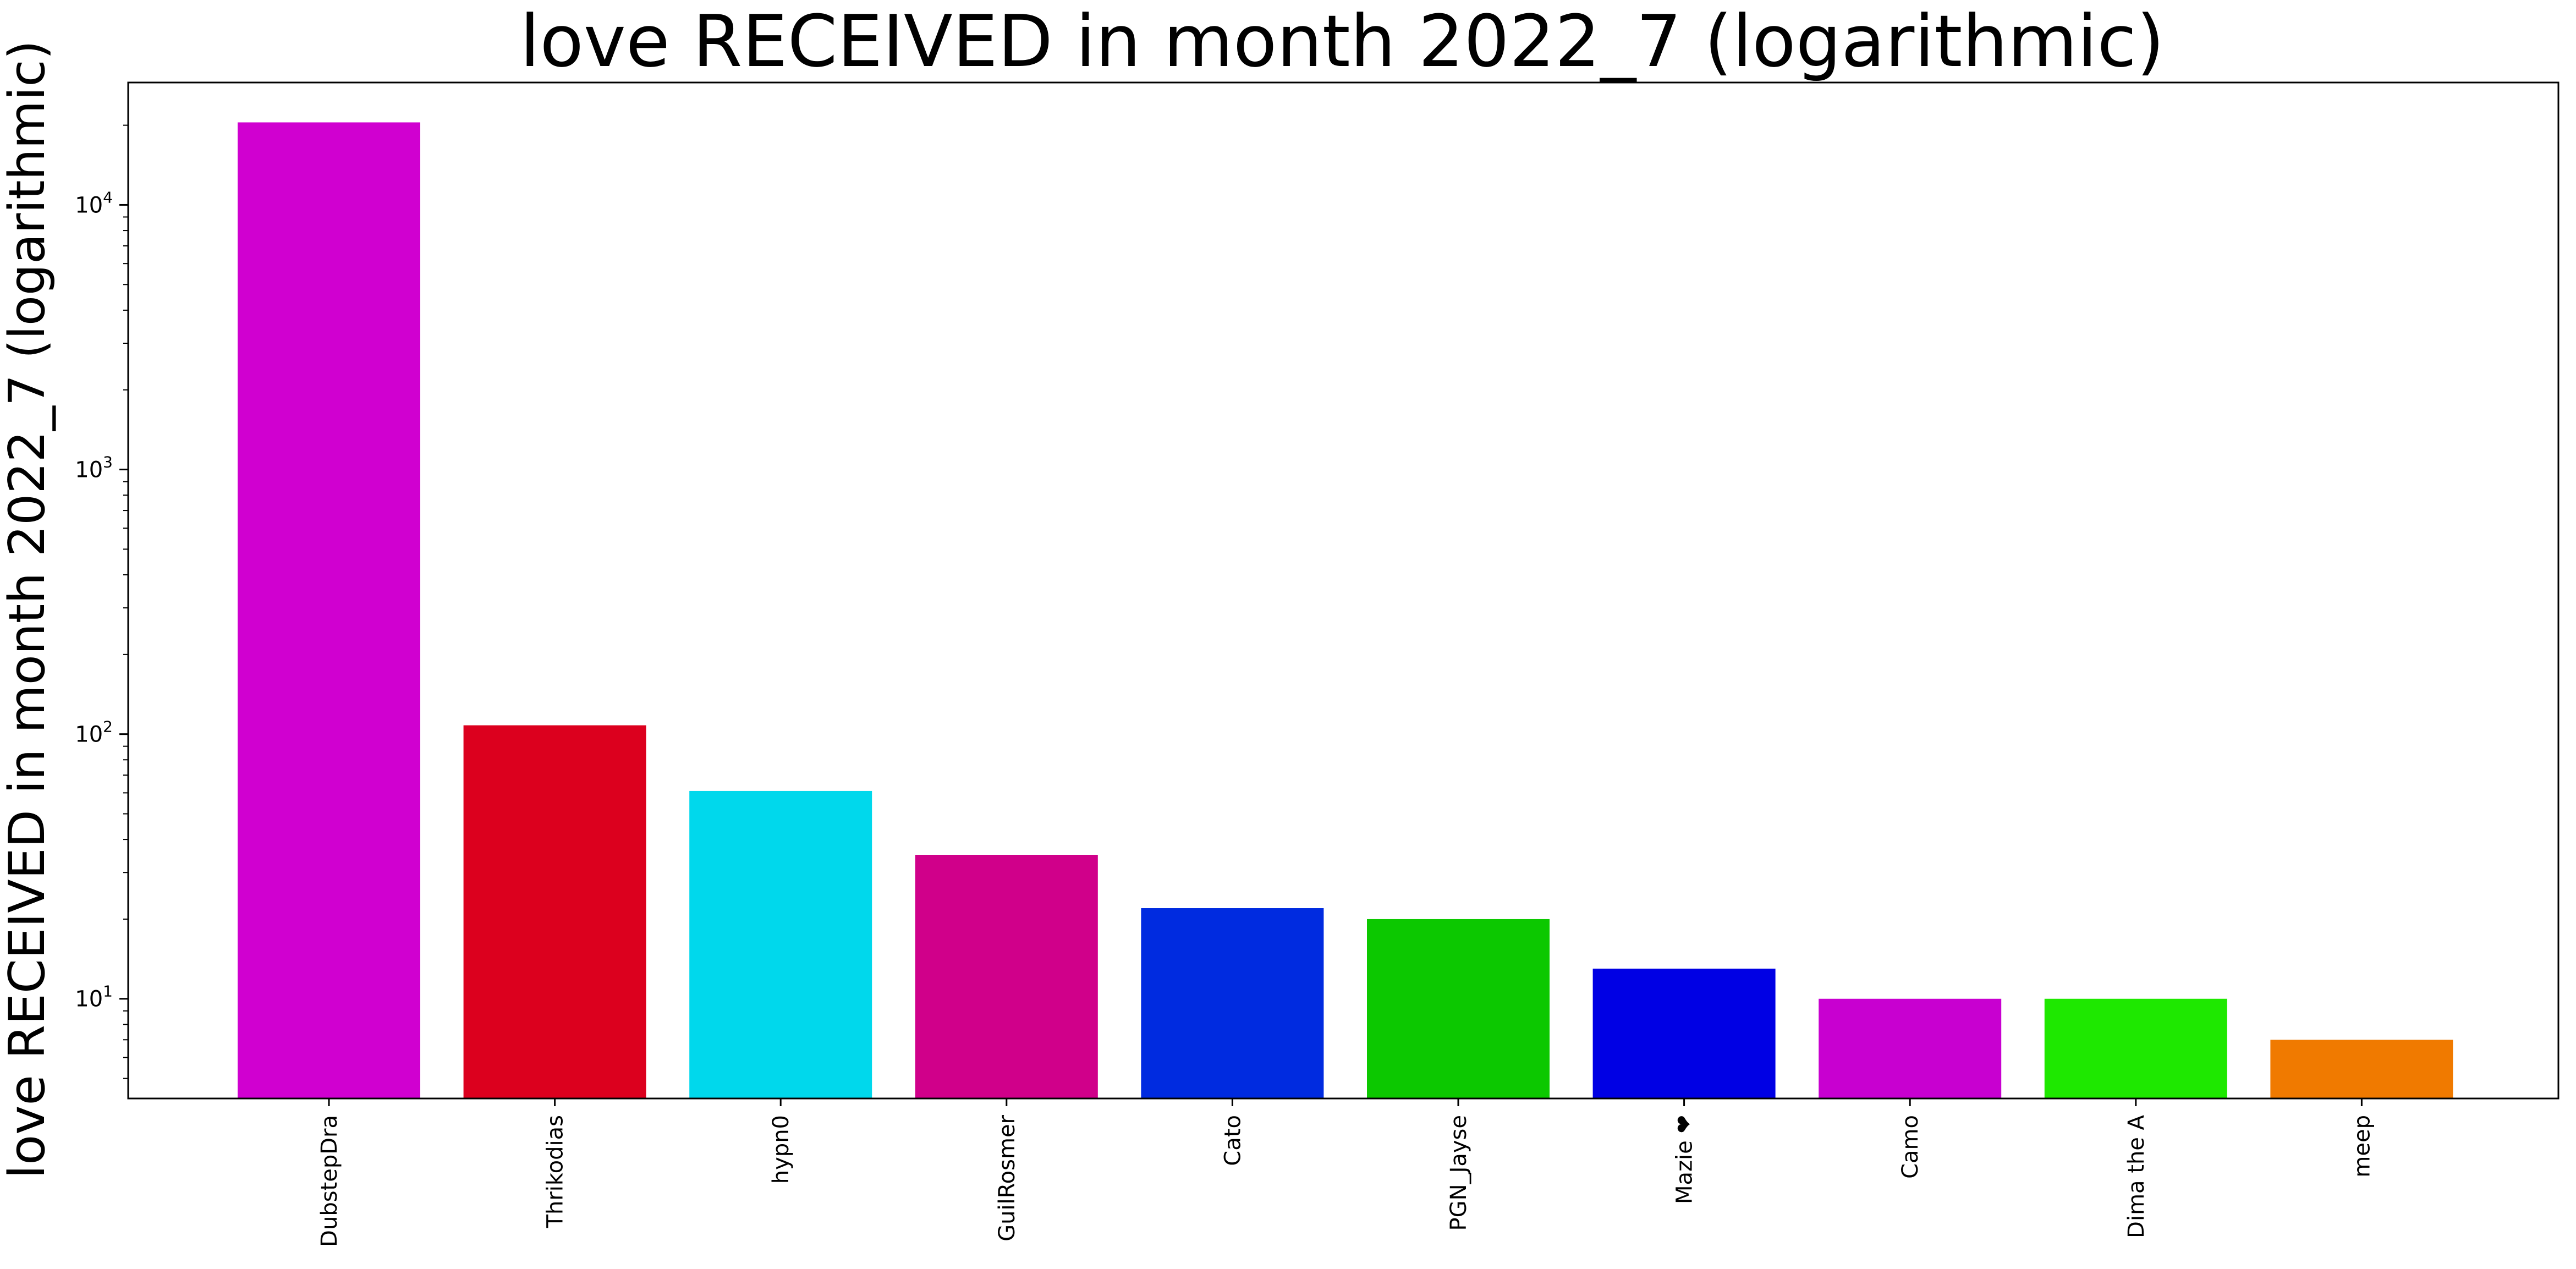 The image size is (2576, 1269). What do you see at coordinates (94, 733) in the screenshot?
I see `y-tick-label: 10²` at bounding box center [94, 733].